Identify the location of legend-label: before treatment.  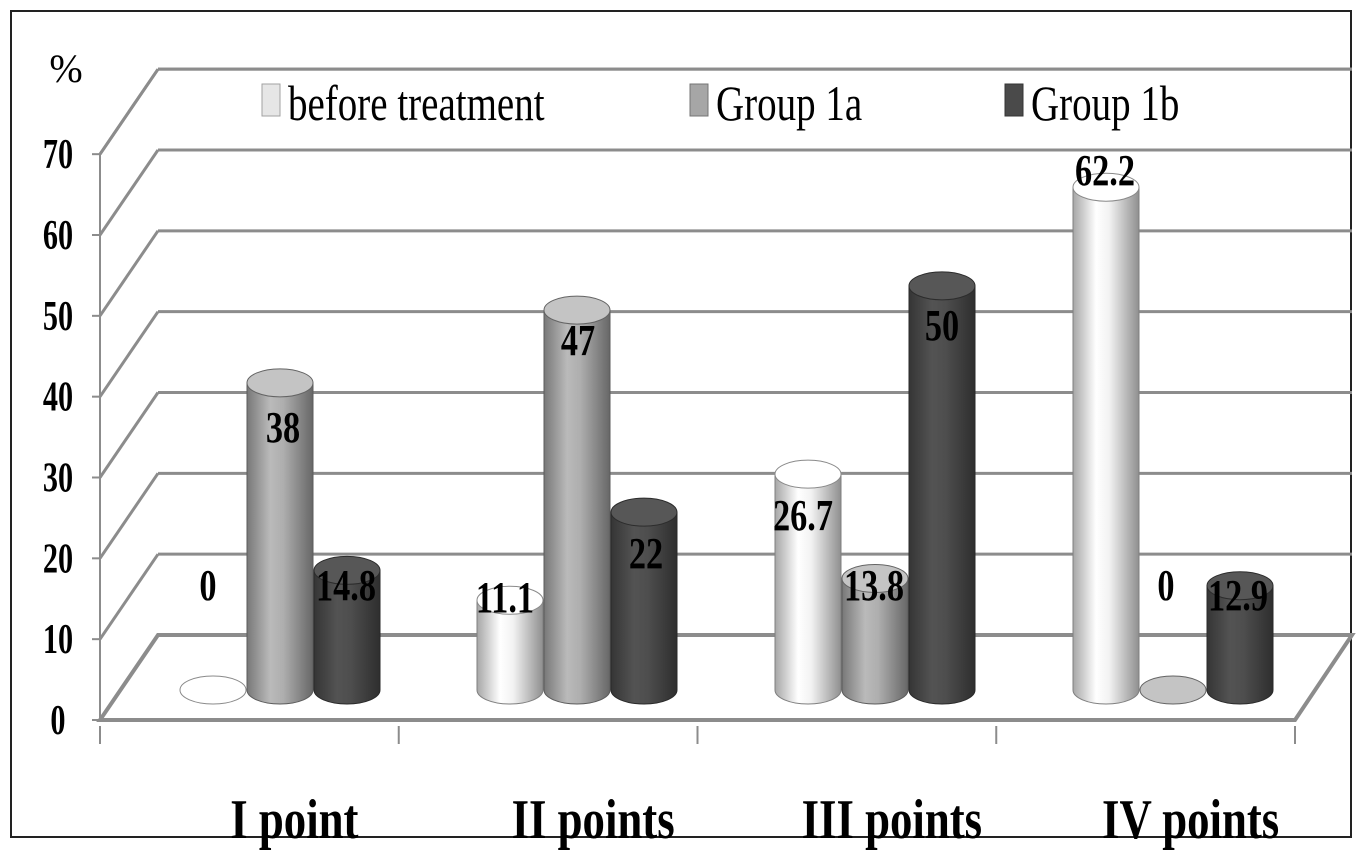
(416, 103).